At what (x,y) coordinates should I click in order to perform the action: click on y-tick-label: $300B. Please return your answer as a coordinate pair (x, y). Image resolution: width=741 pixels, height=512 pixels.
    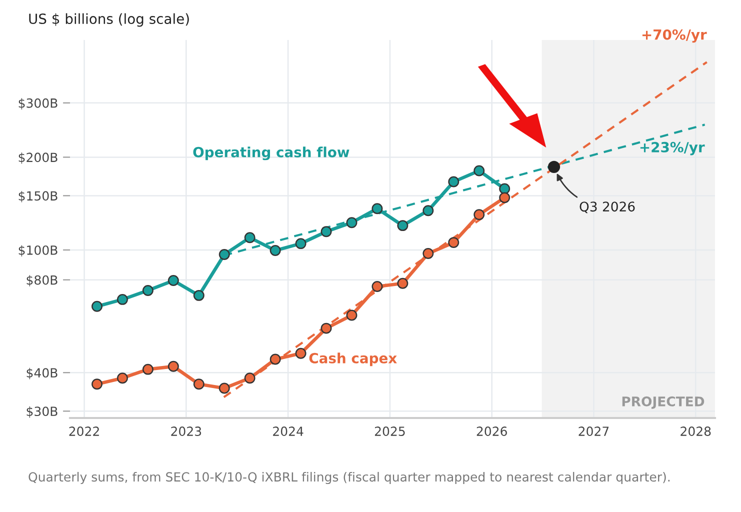
    Looking at the image, I should click on (38, 104).